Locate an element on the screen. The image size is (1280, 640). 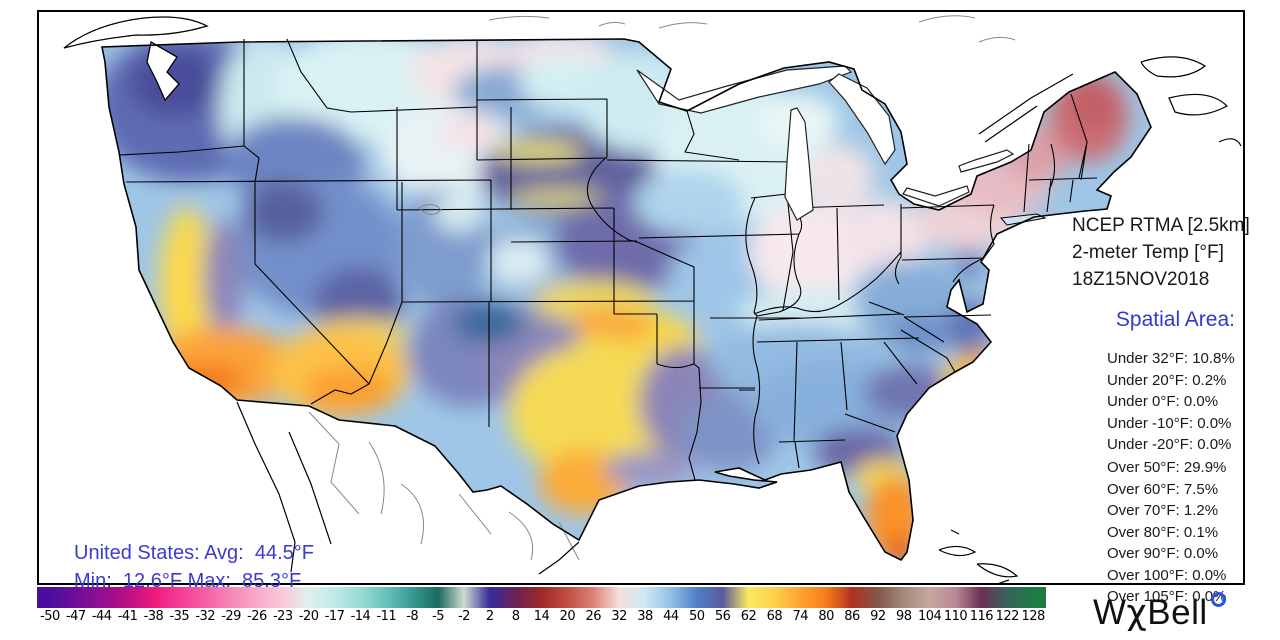
colorbar-tick-label: 2 is located at coordinates (489, 616).